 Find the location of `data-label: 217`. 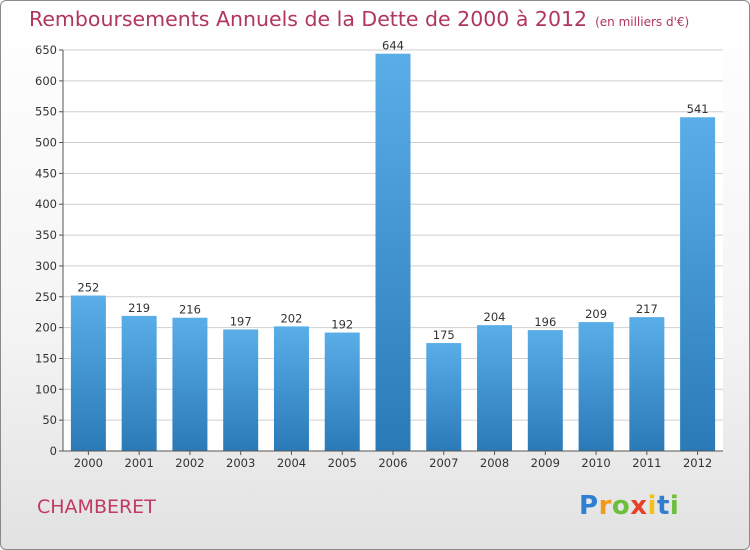

data-label: 217 is located at coordinates (647, 309).